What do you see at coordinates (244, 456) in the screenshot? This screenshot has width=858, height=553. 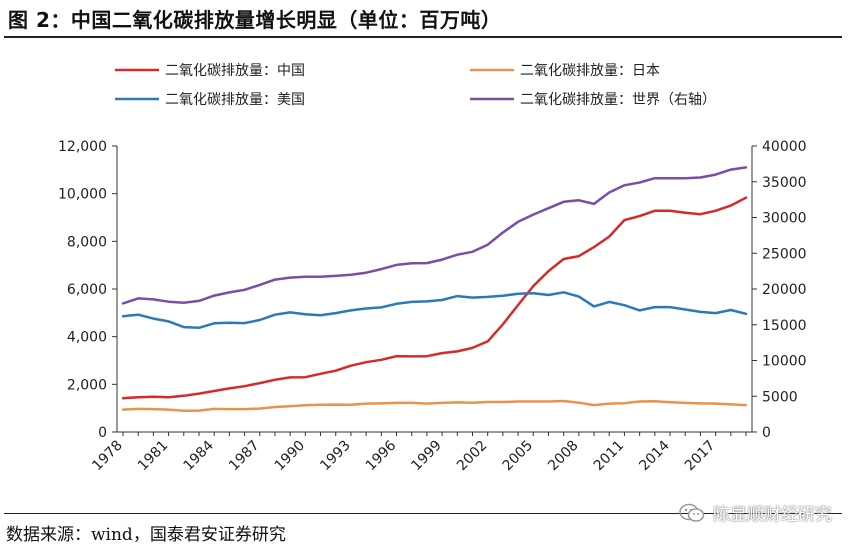 I see `x-tick-label: 1987` at bounding box center [244, 456].